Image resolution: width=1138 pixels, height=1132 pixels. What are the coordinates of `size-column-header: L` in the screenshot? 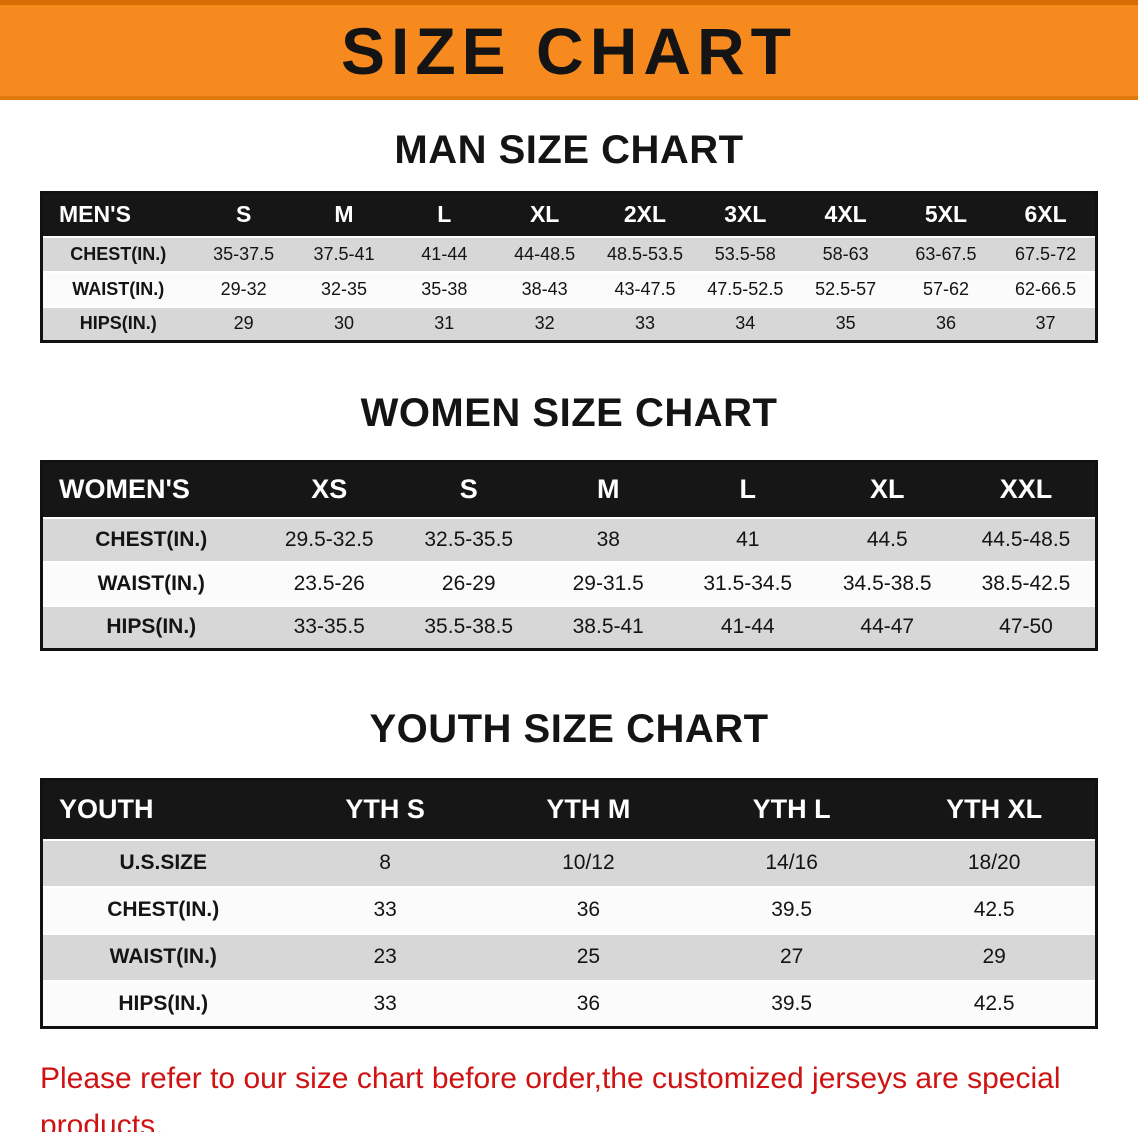 It's located at (444, 214).